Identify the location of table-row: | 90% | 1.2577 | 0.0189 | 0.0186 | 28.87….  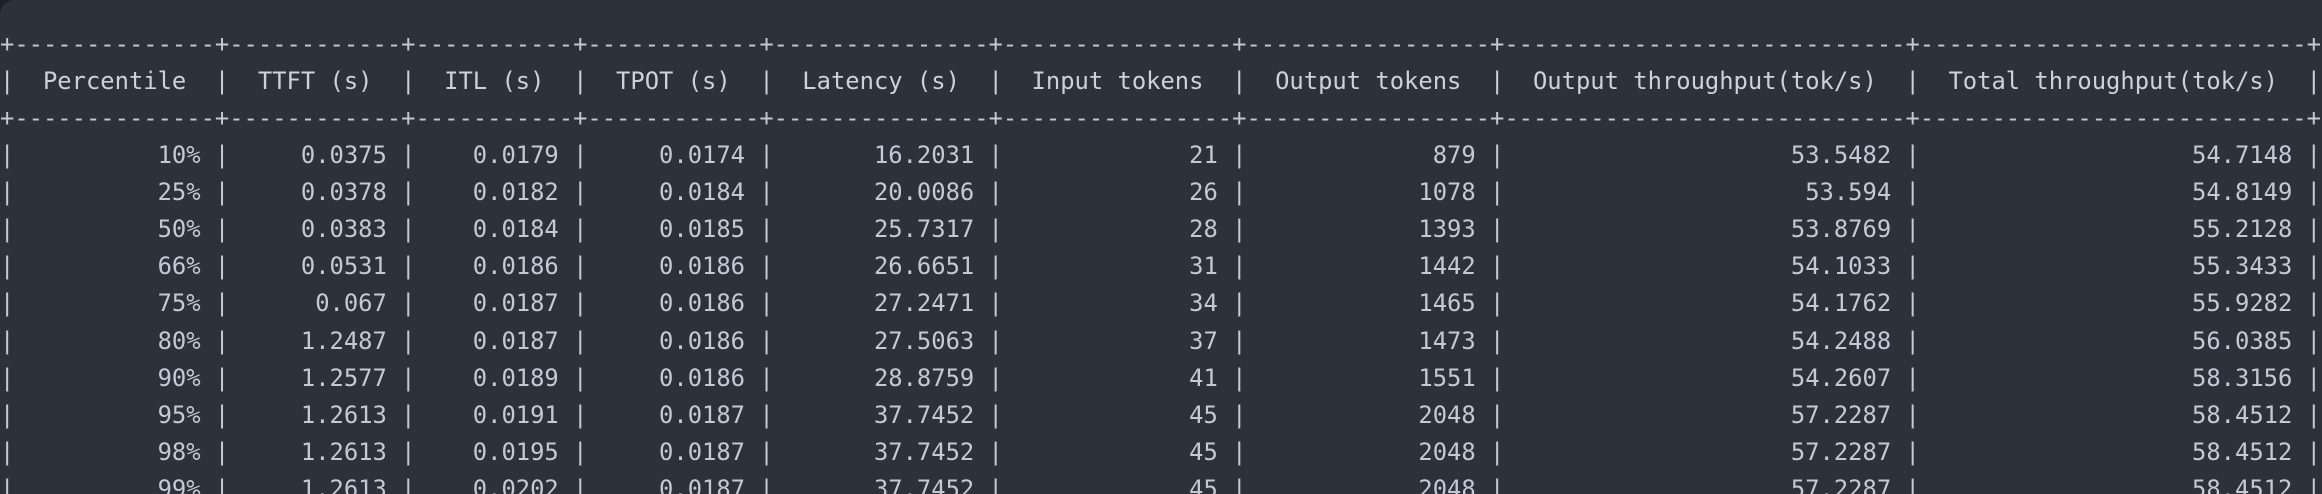
(1160, 377).